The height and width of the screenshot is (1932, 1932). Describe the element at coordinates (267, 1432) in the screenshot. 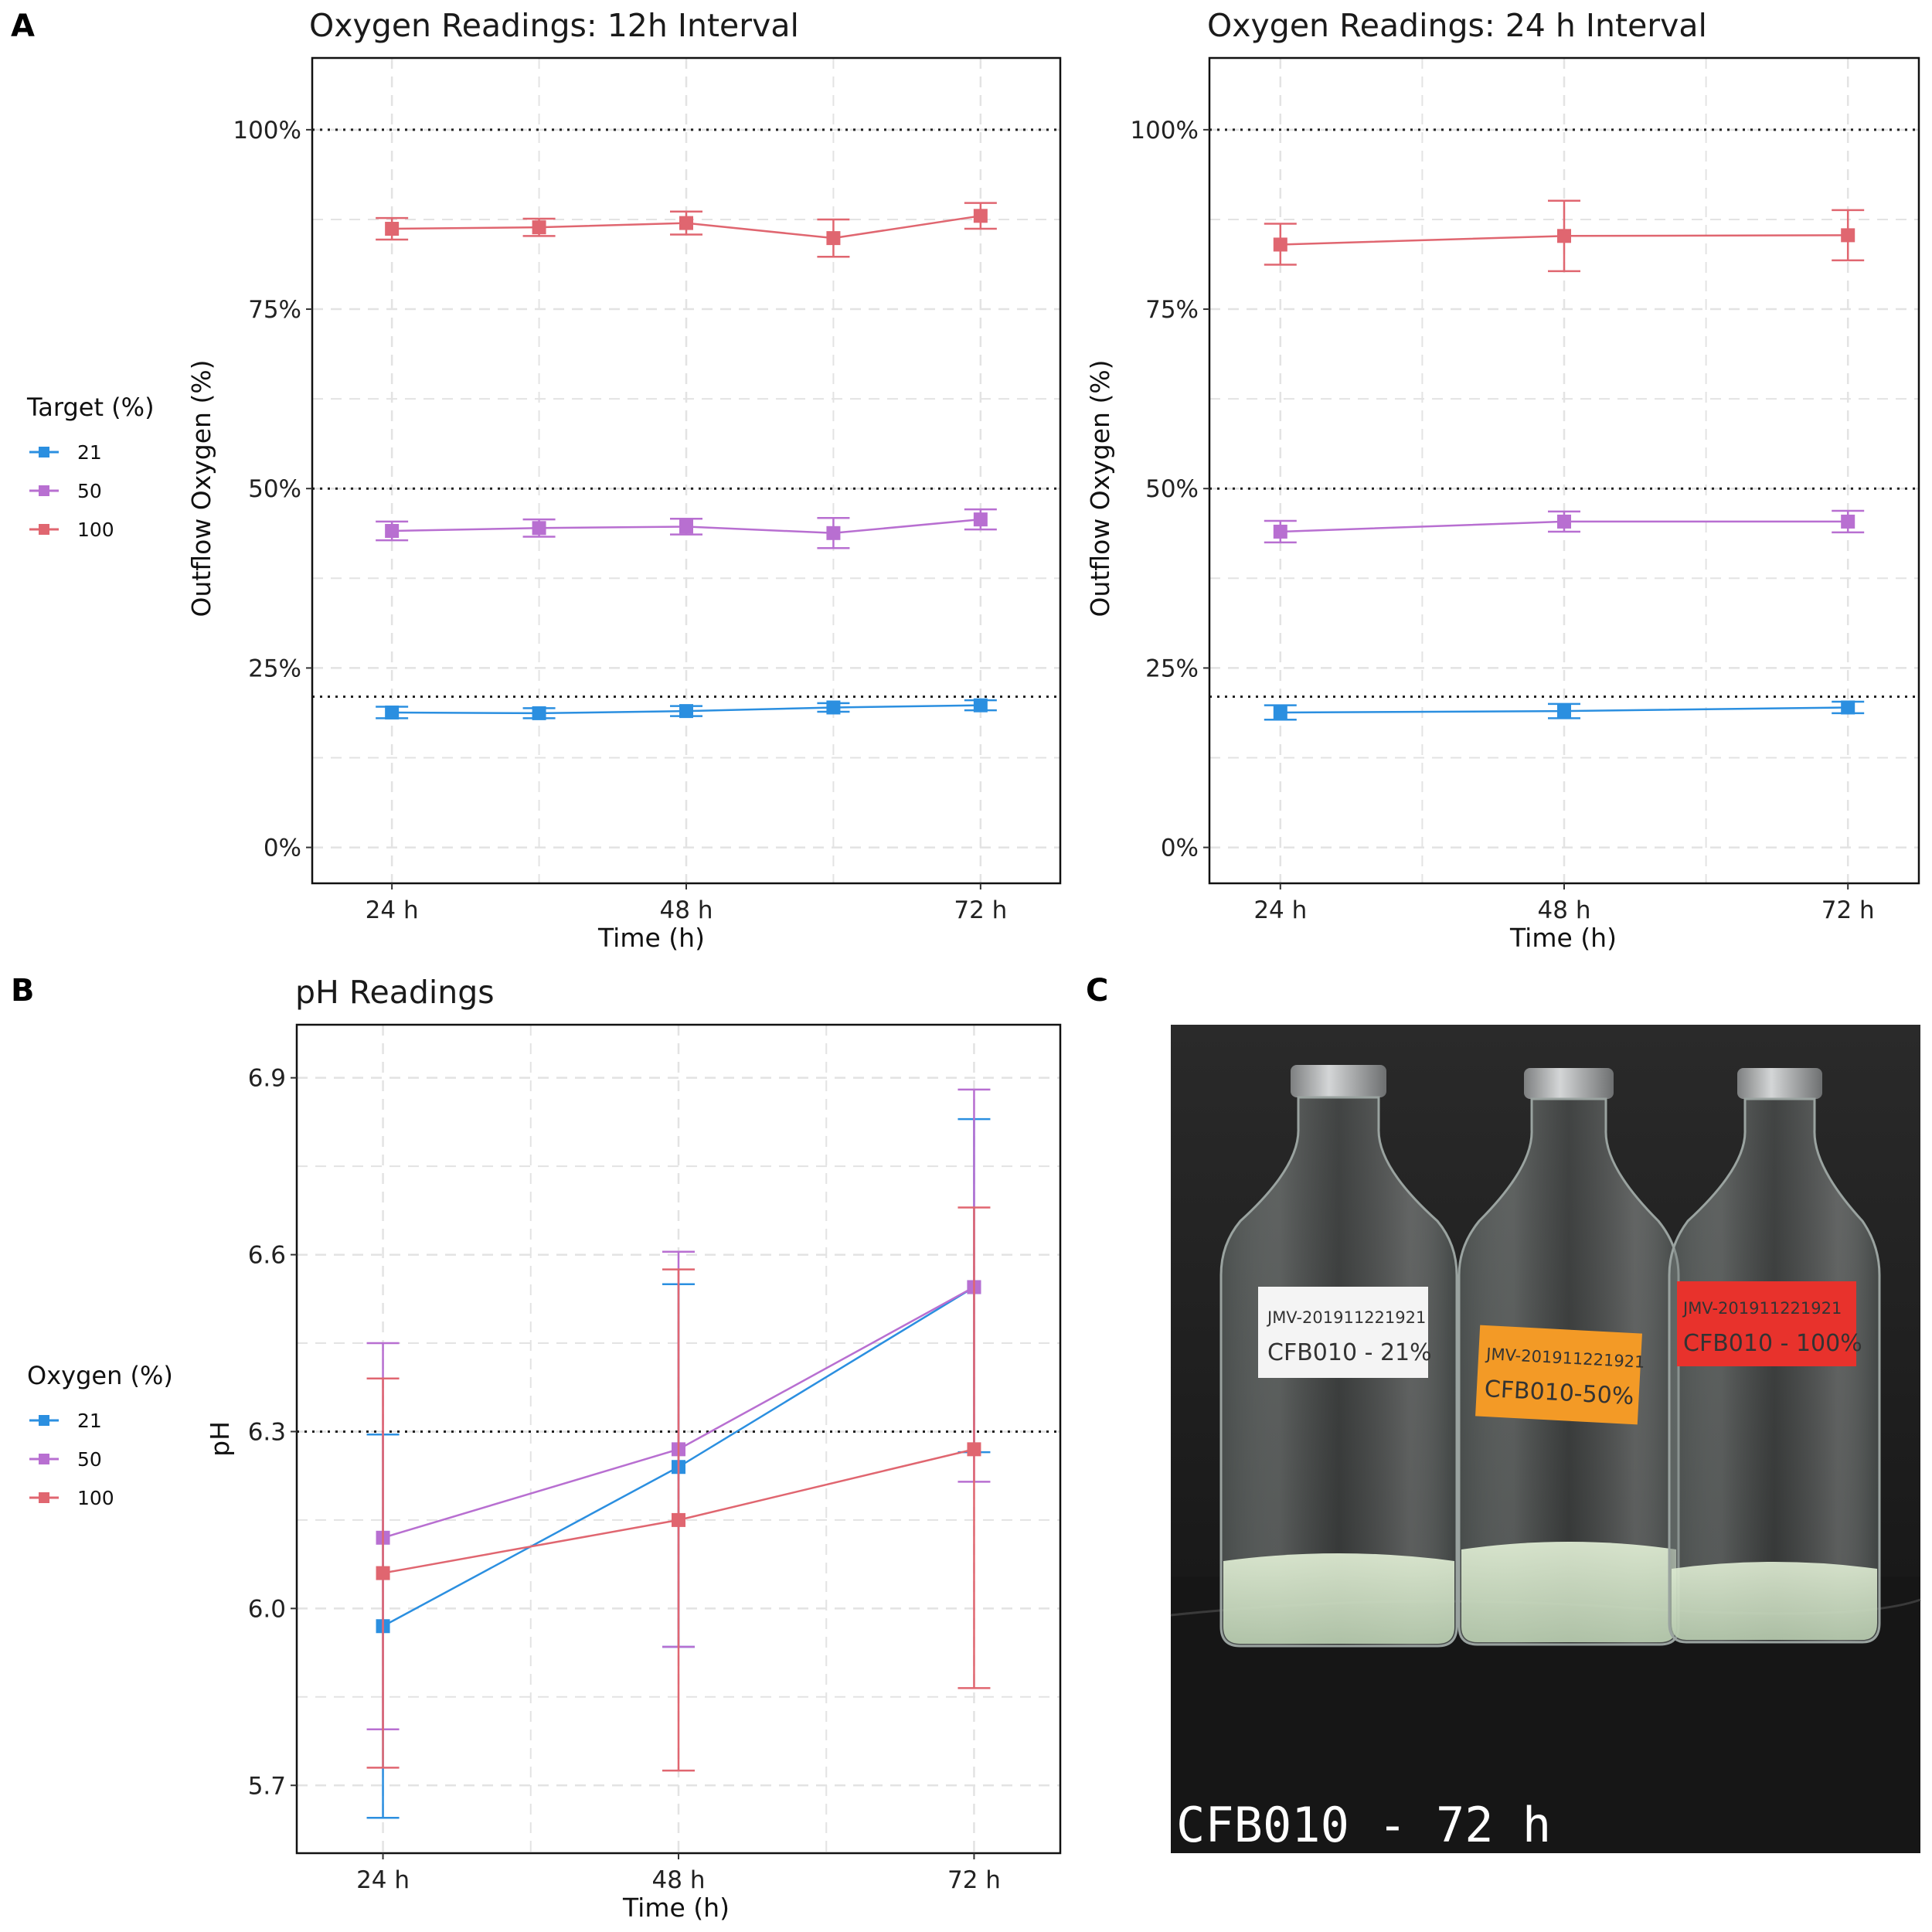

I see `y-tick-label: 6.3` at that location.